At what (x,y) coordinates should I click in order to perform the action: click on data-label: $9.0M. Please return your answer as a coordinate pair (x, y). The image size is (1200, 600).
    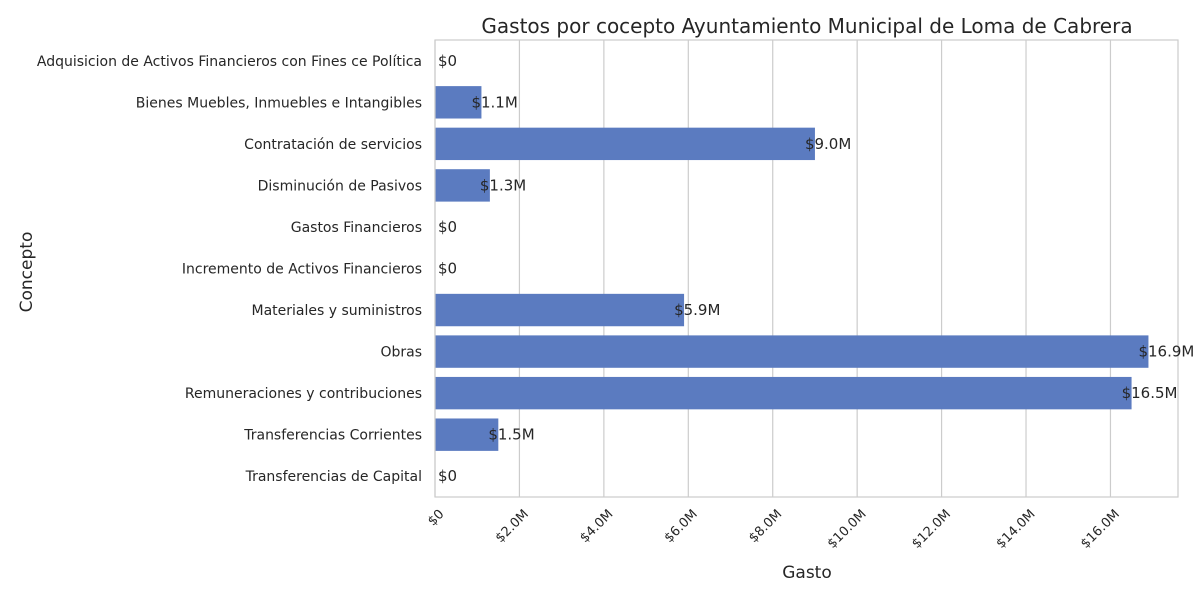
    Looking at the image, I should click on (828, 144).